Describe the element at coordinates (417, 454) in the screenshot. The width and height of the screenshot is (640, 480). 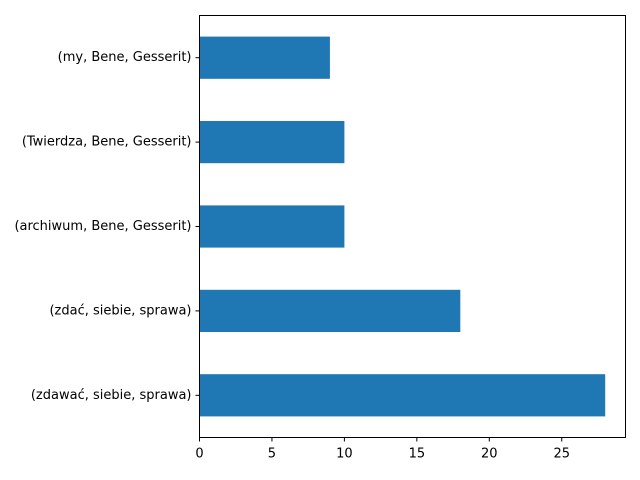
I see `x-tick-label: 15` at that location.